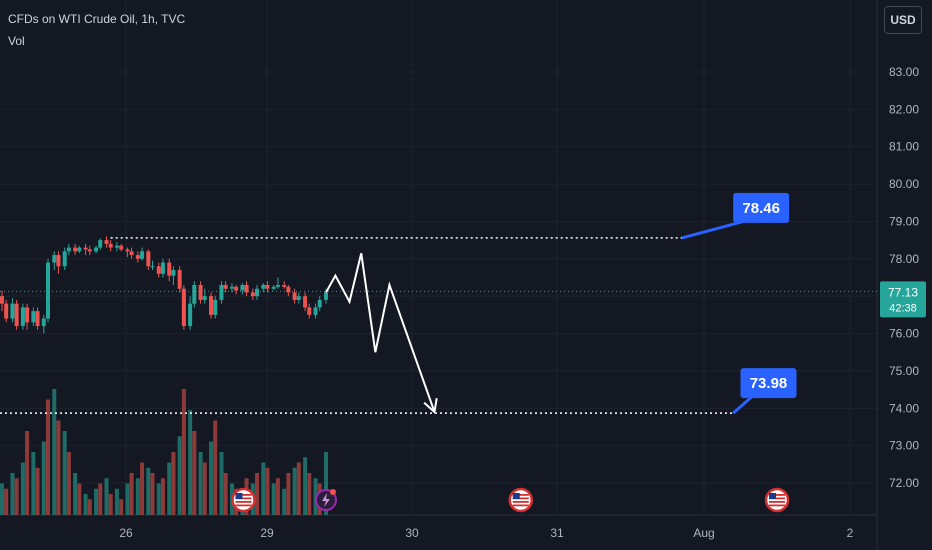 This screenshot has width=932, height=550. Describe the element at coordinates (164, 452) in the screenshot. I see `volume-bars` at that location.